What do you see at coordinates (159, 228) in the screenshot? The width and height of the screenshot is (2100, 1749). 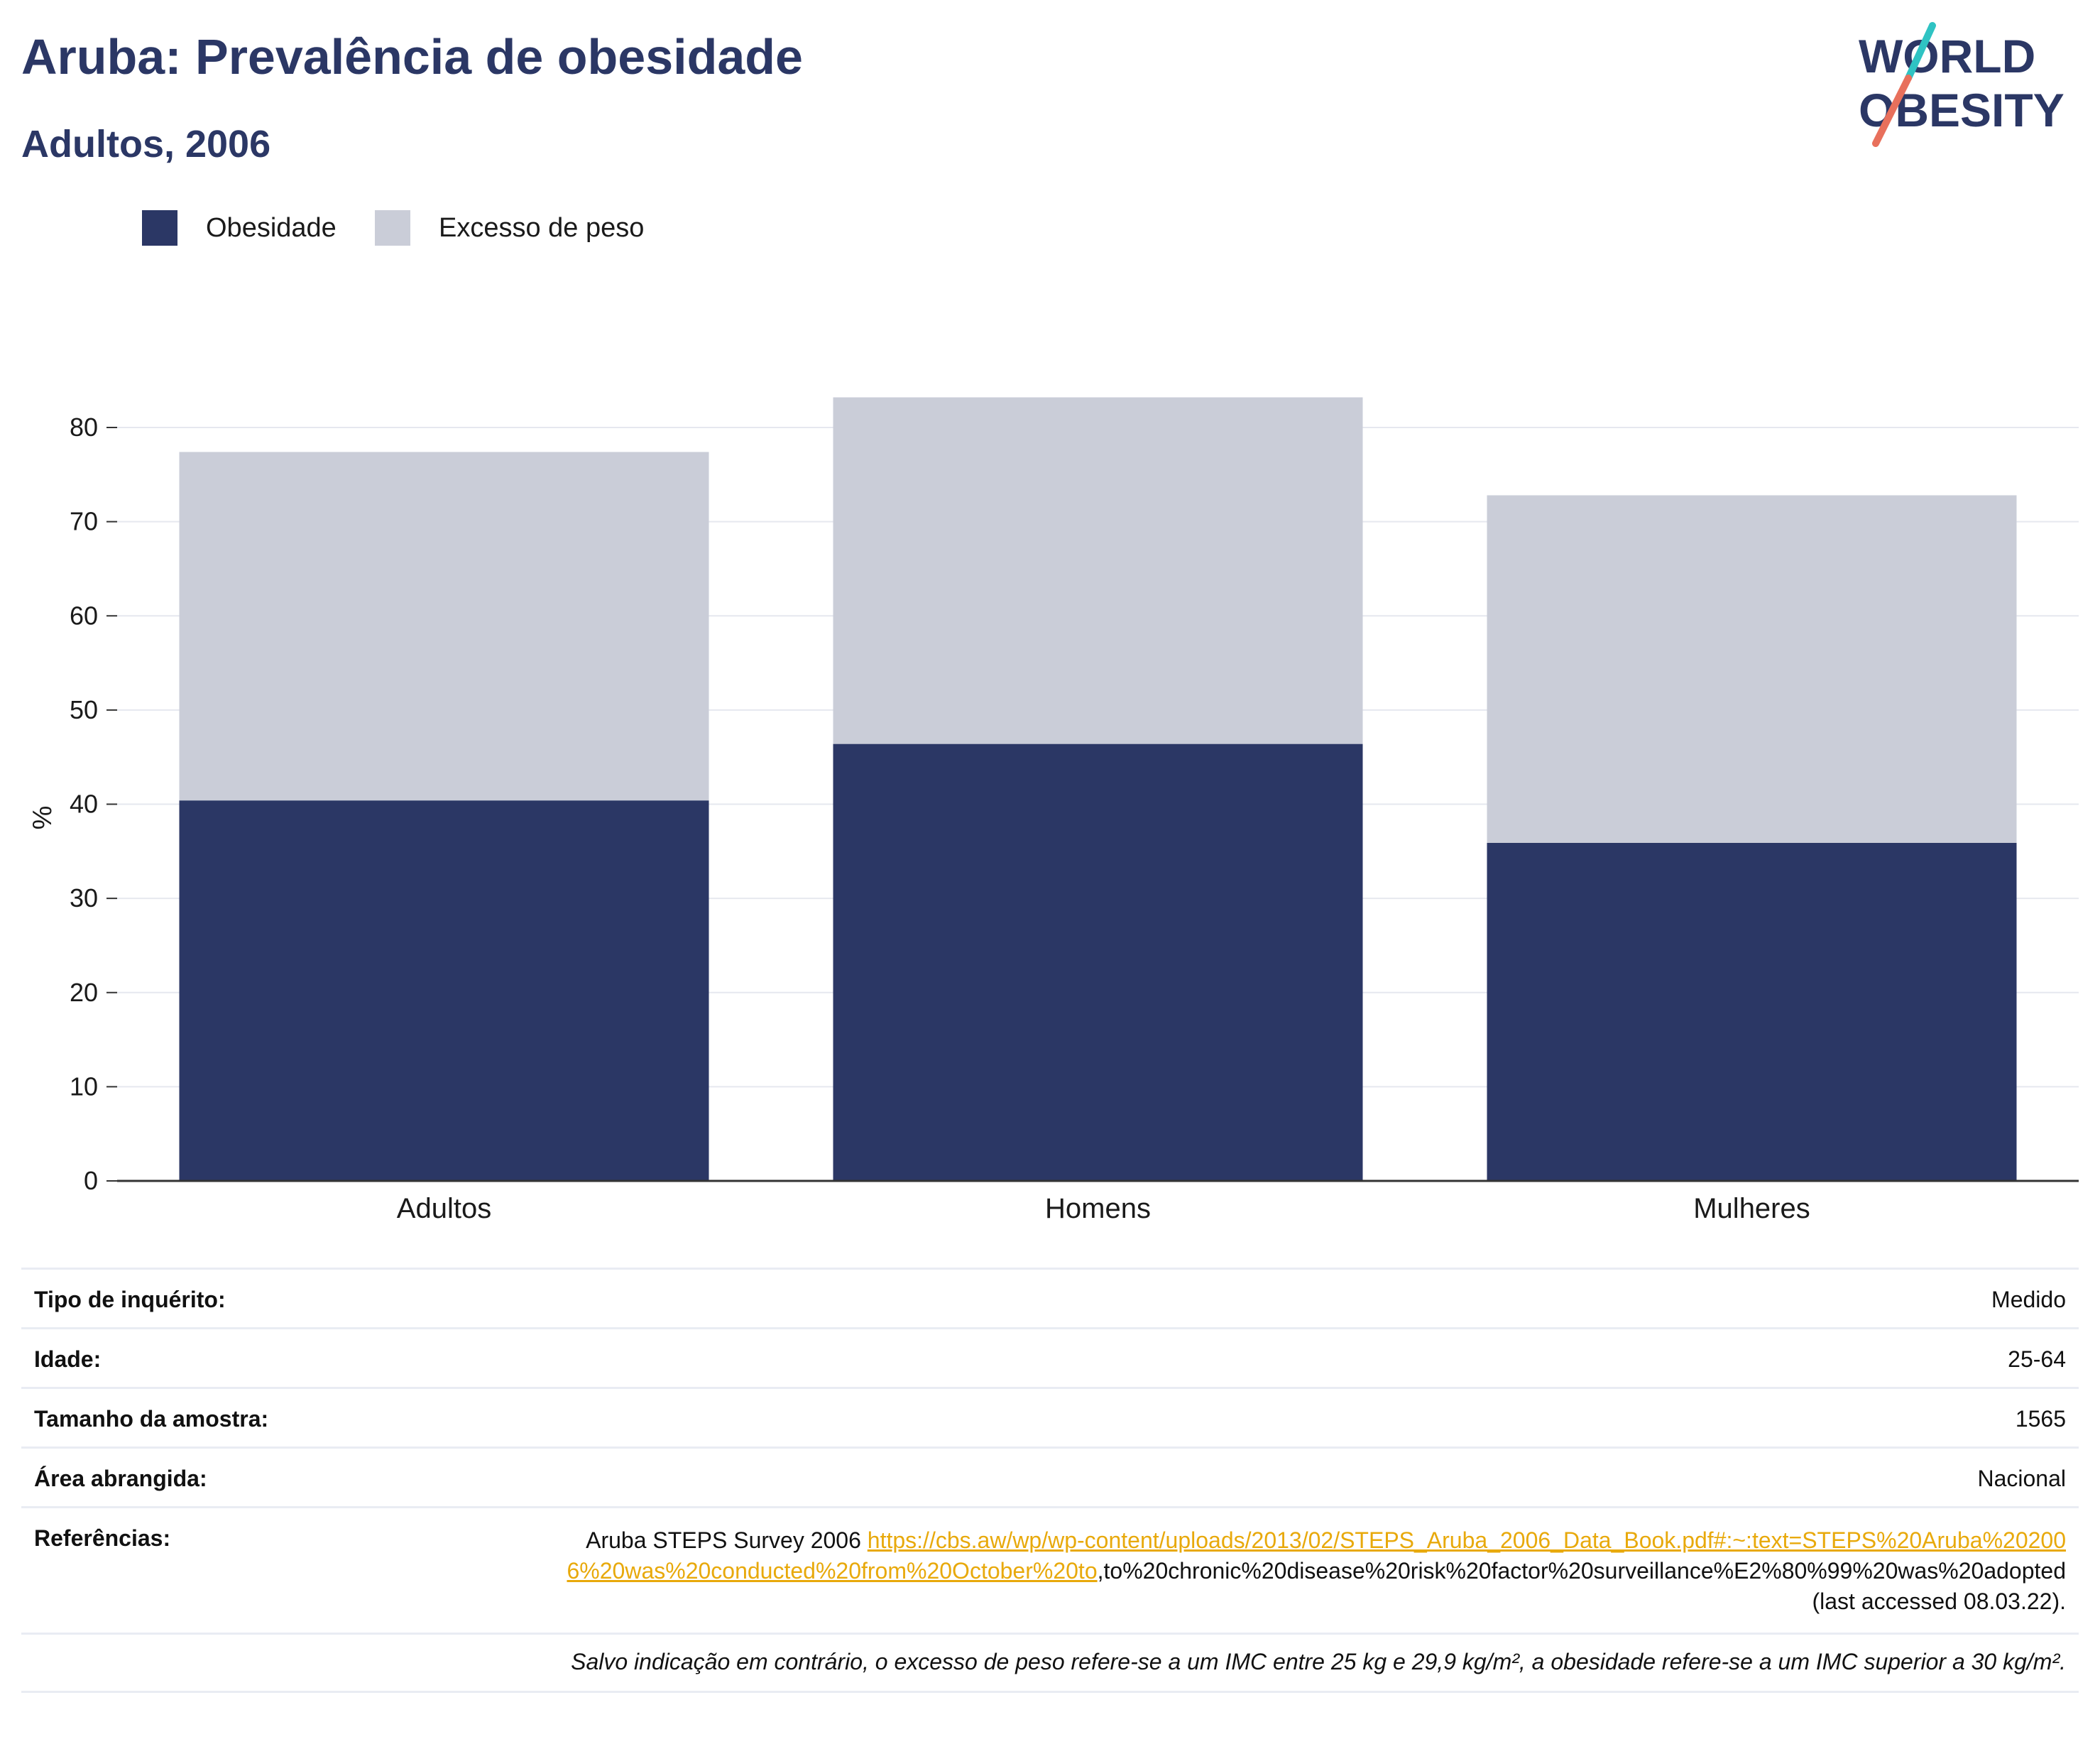 I see `legend-swatch-obesidade` at bounding box center [159, 228].